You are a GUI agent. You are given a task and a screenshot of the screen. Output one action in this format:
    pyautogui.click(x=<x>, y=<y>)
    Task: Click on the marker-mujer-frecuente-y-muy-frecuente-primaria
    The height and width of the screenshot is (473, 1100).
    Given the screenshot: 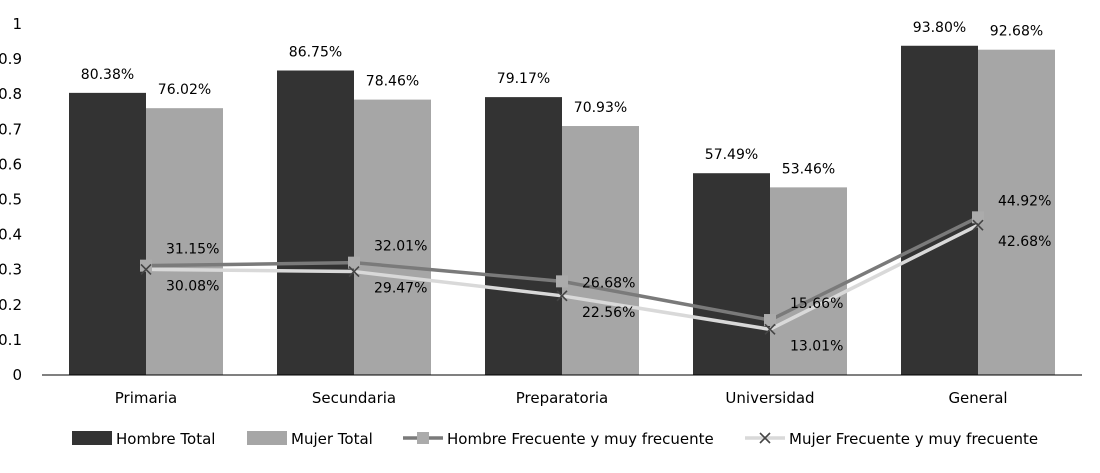 What is the action you would take?
    pyautogui.click(x=146, y=269)
    